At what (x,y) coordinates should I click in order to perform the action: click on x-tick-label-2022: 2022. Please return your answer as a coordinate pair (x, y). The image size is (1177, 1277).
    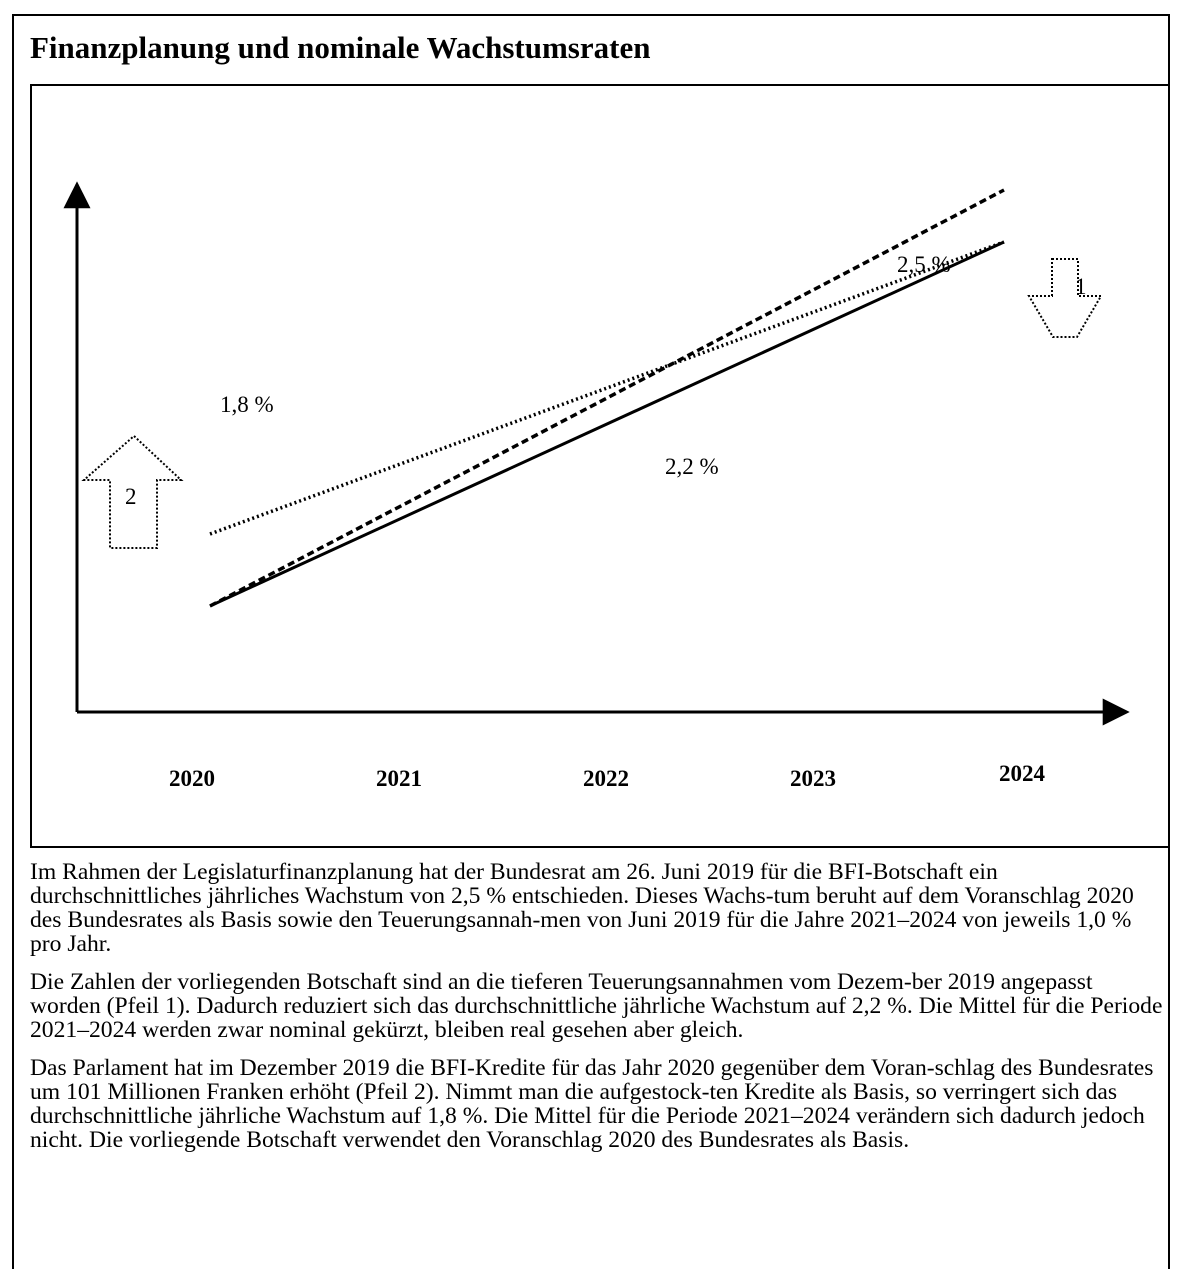
    Looking at the image, I should click on (606, 778).